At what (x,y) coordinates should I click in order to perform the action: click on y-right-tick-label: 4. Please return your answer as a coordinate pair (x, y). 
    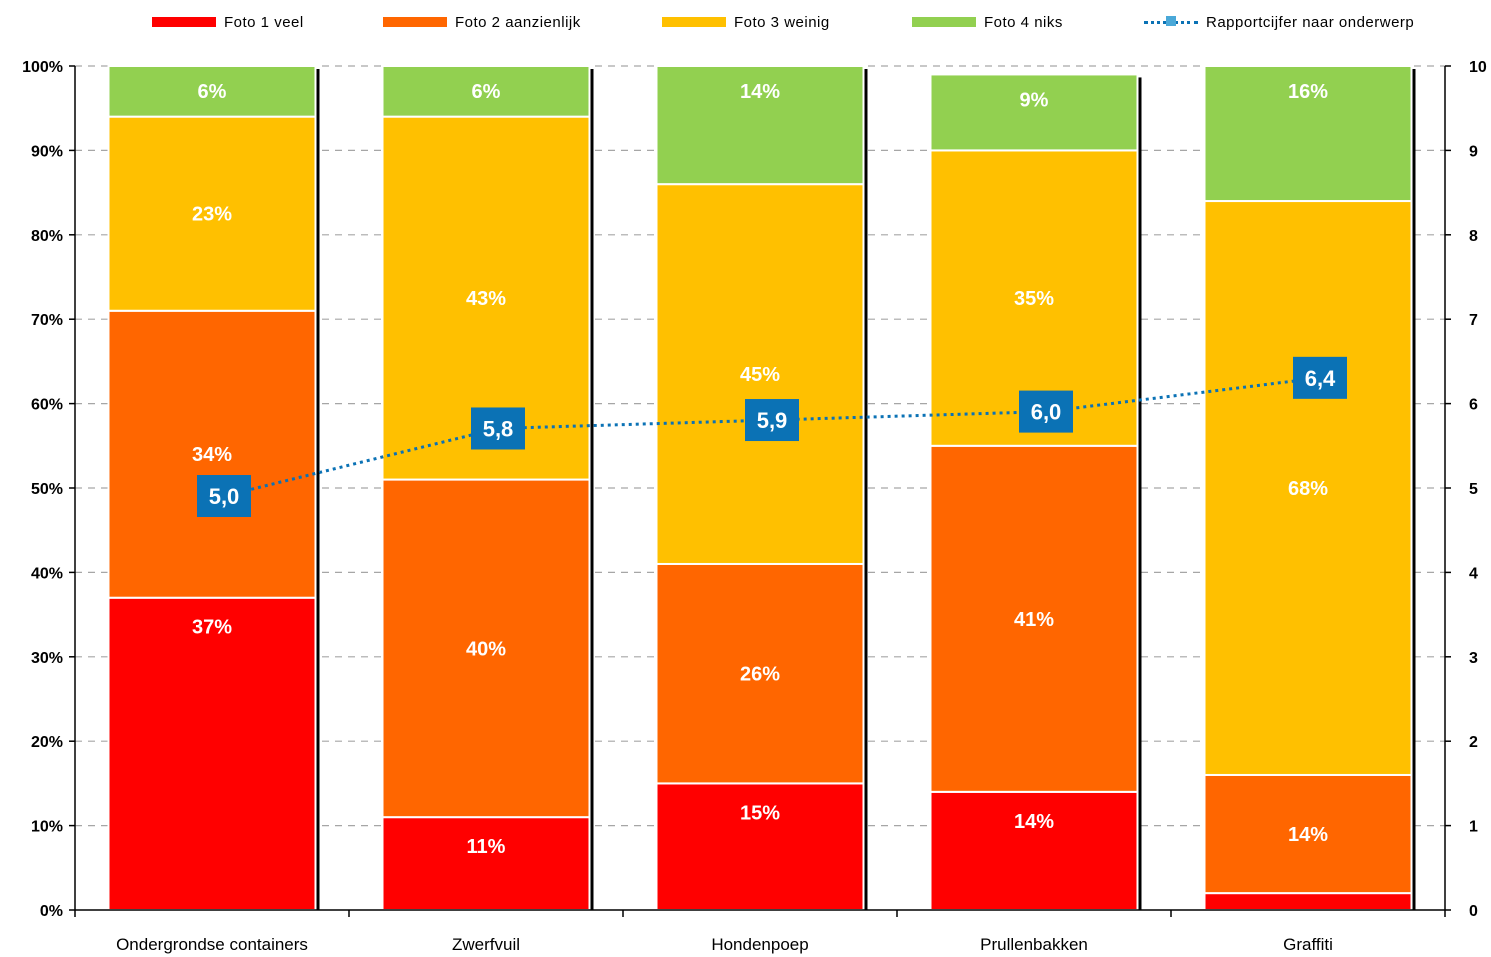
    Looking at the image, I should click on (1473, 573).